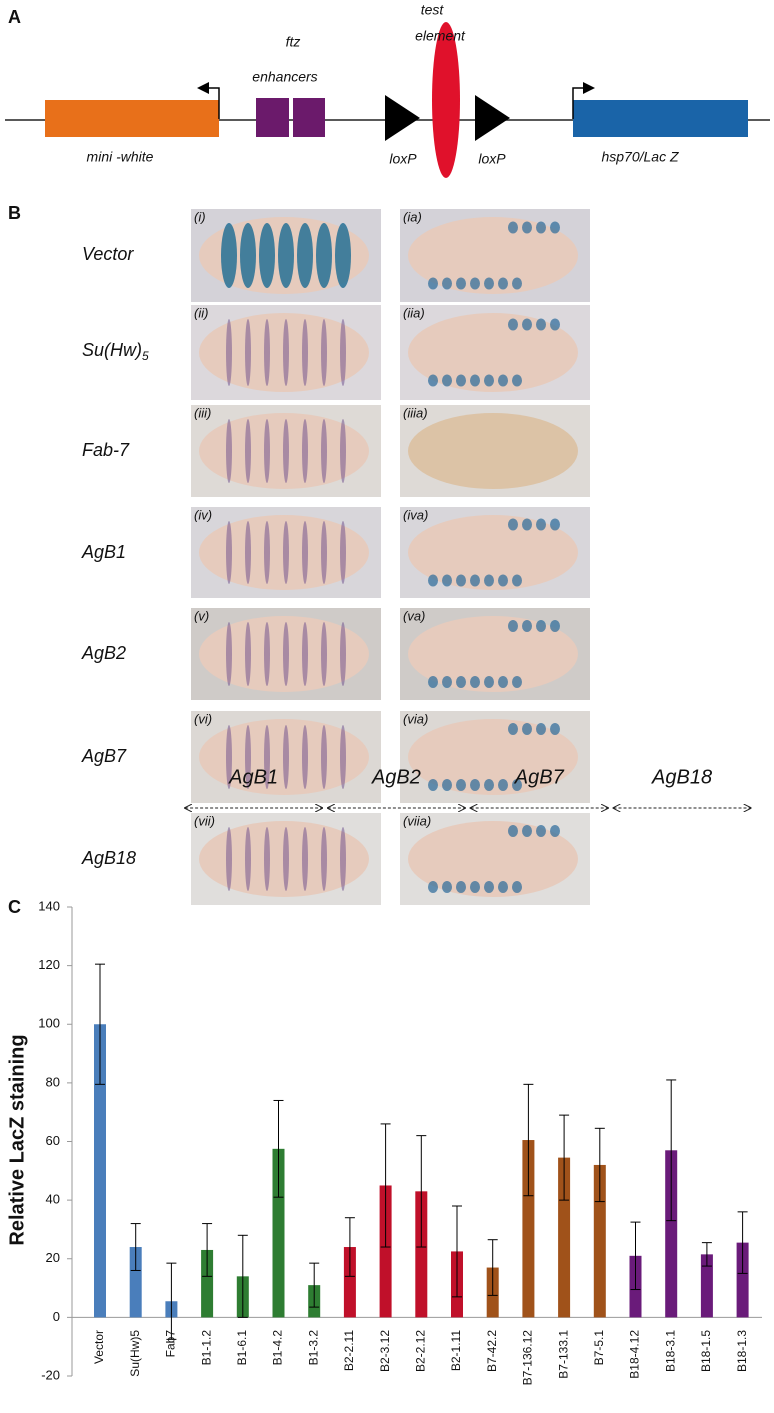 This screenshot has width=774, height=1413. Describe the element at coordinates (670, 1351) in the screenshot. I see `x-tick-label: B18-3.1` at that location.